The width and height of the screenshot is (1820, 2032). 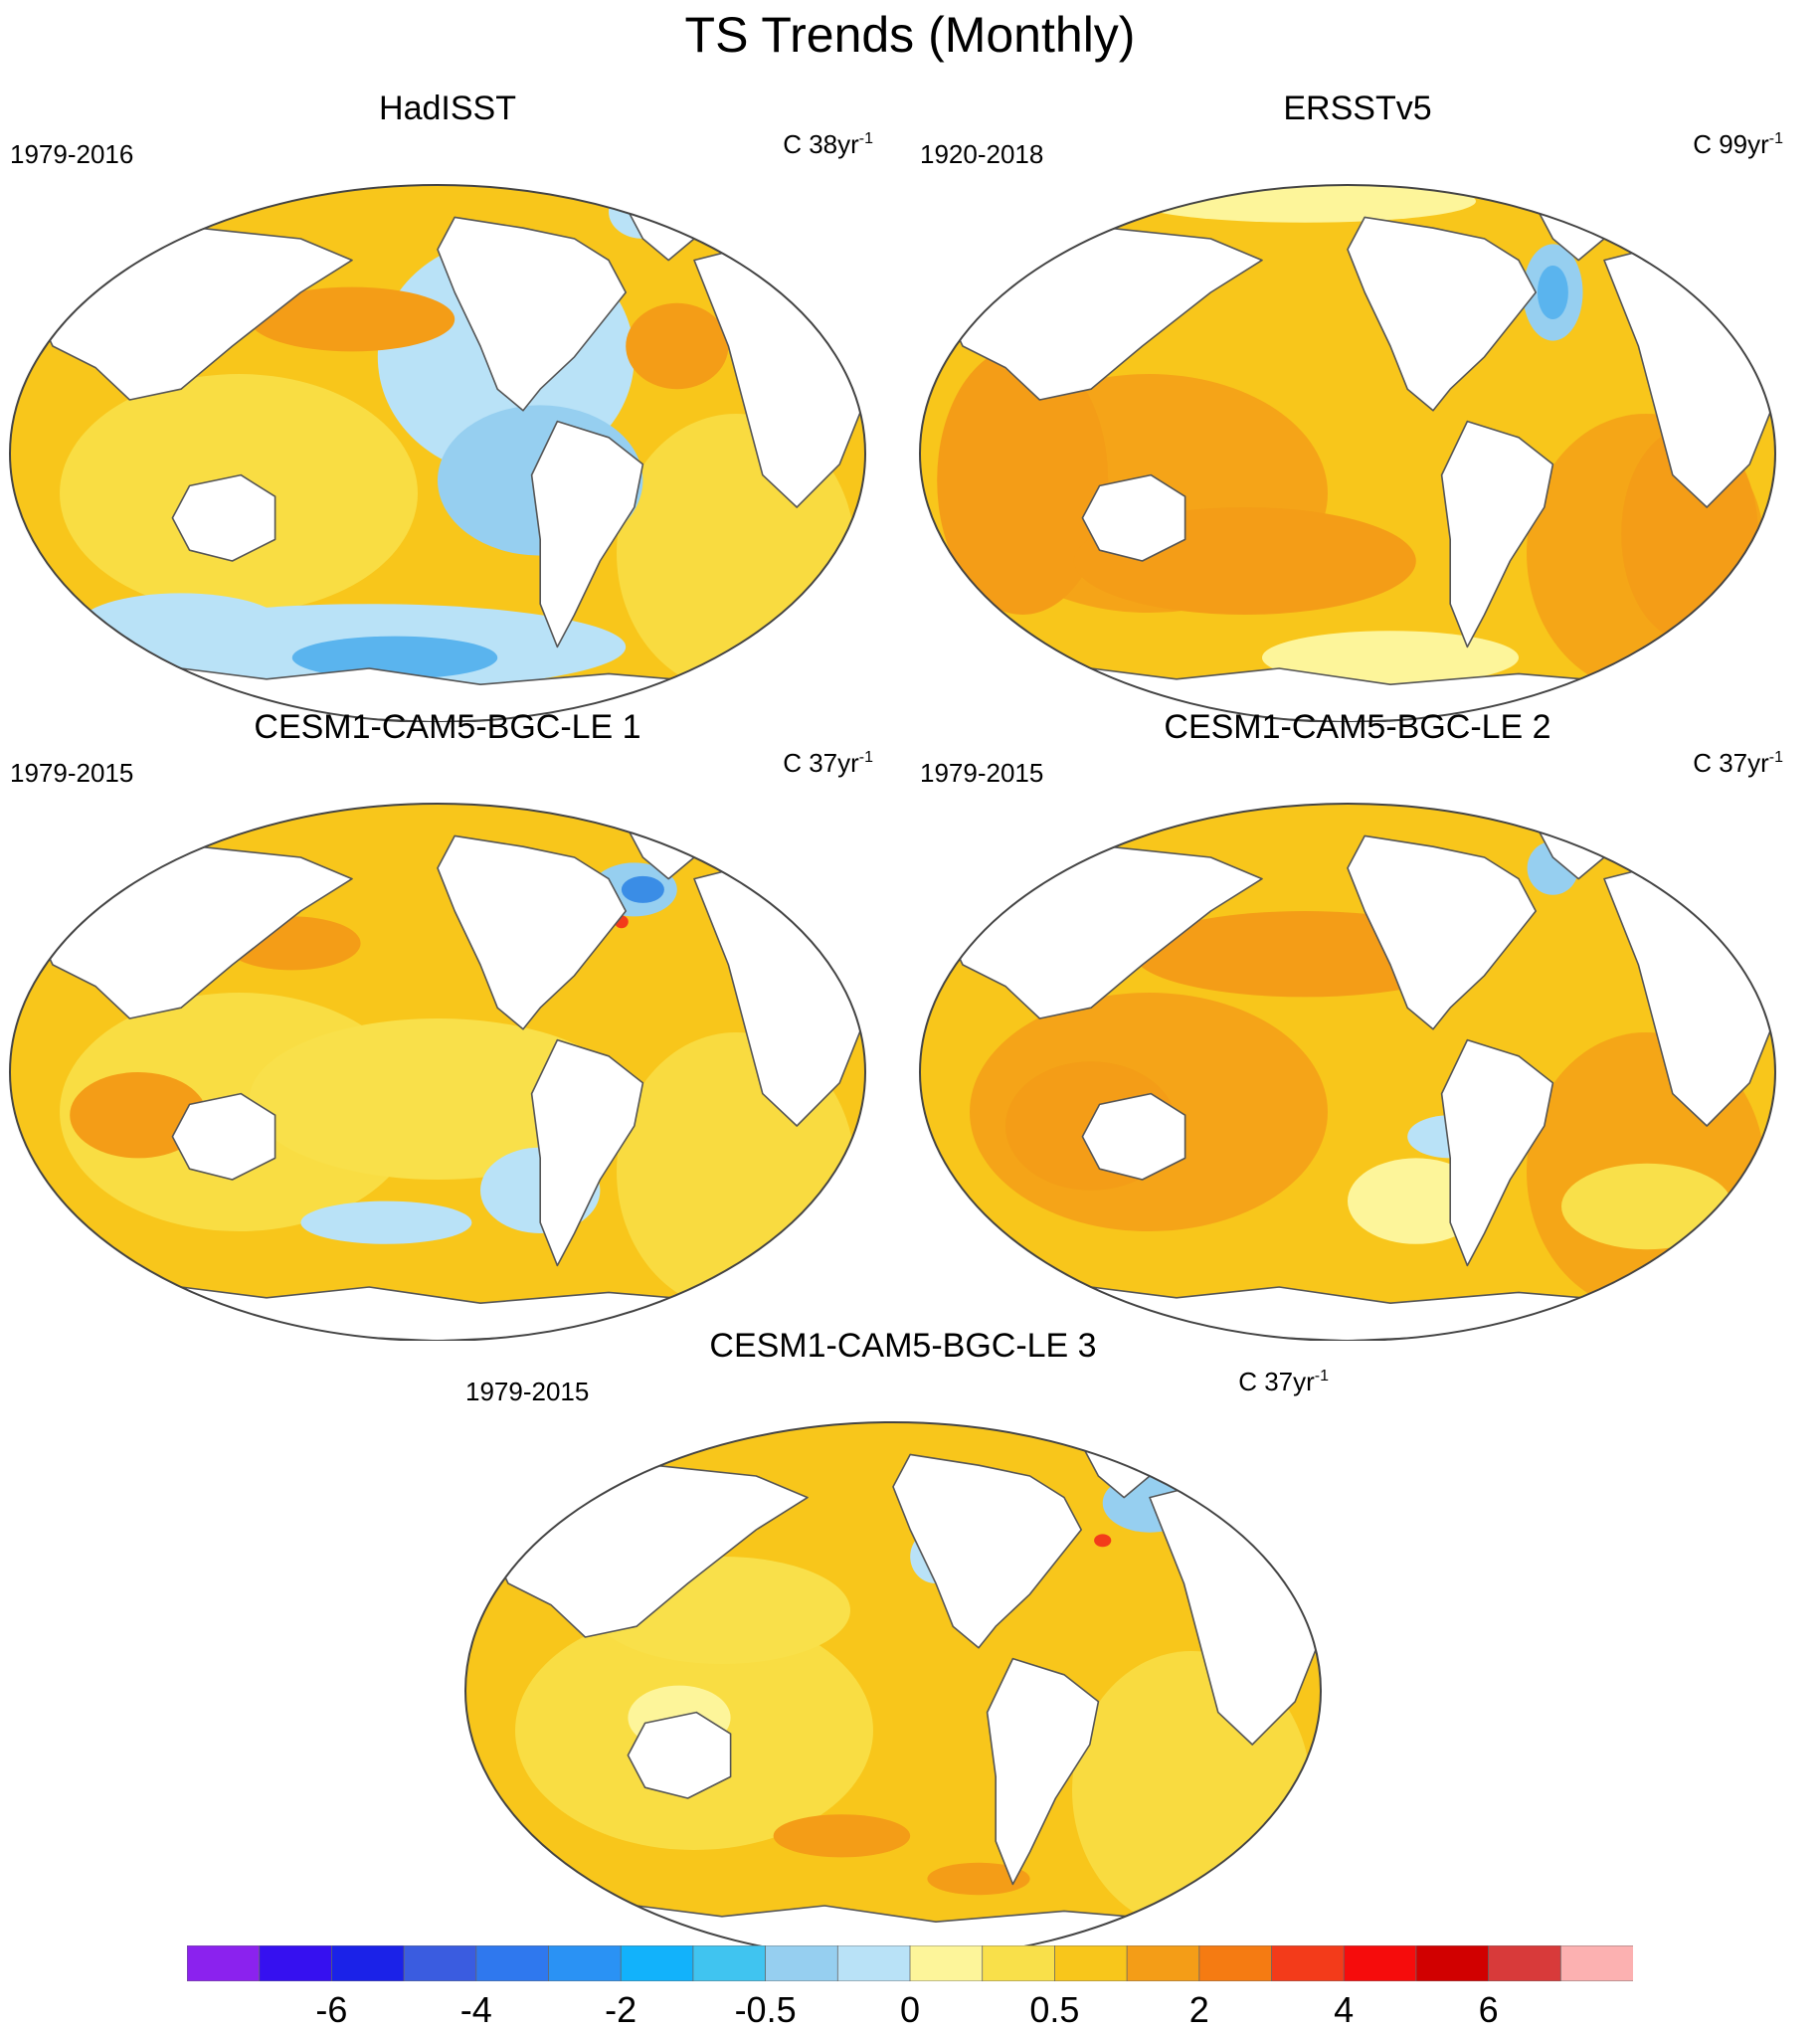 What do you see at coordinates (447, 109) in the screenshot?
I see `panel-title: HadISST` at bounding box center [447, 109].